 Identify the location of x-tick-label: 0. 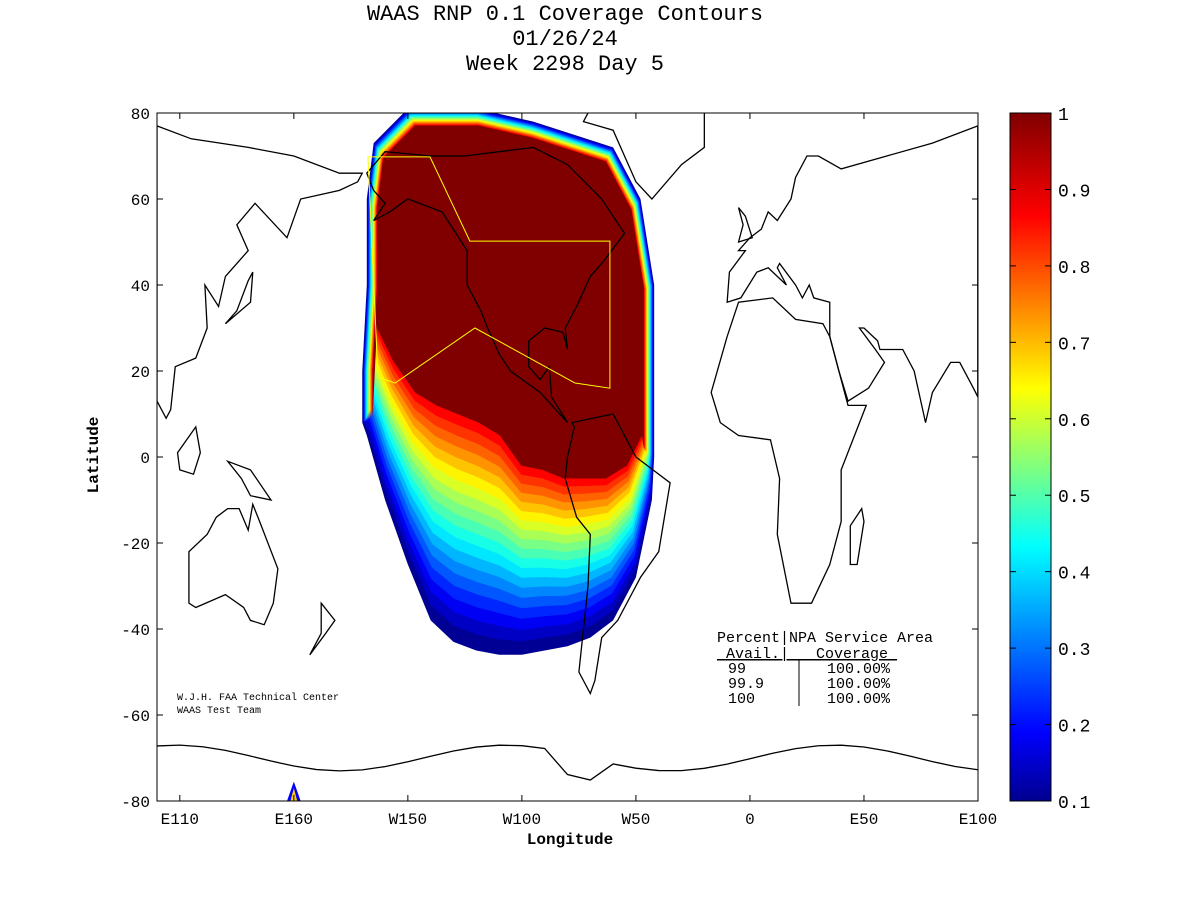
(750, 820).